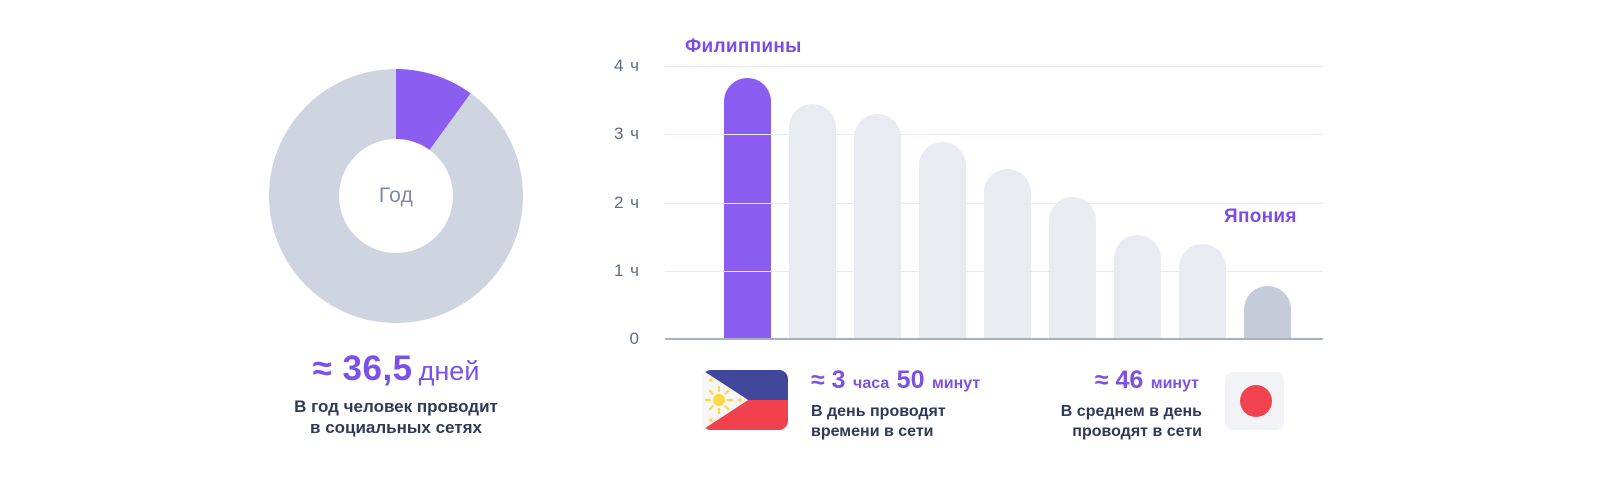  What do you see at coordinates (1254, 403) in the screenshot?
I see `japan-flag` at bounding box center [1254, 403].